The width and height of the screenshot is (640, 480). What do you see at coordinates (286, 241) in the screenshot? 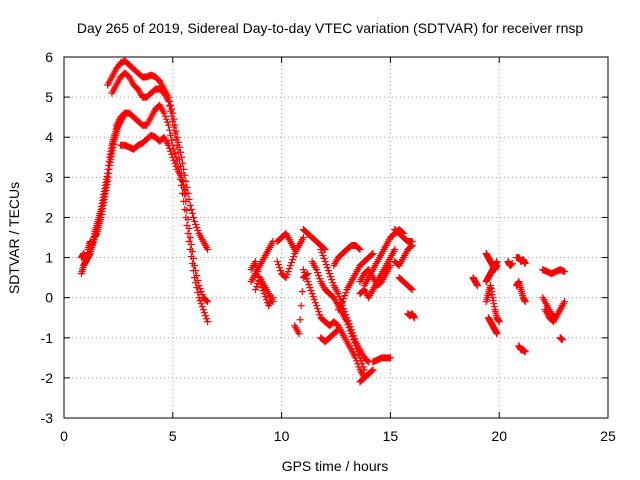
I see `series-arc-10h-b` at bounding box center [286, 241].